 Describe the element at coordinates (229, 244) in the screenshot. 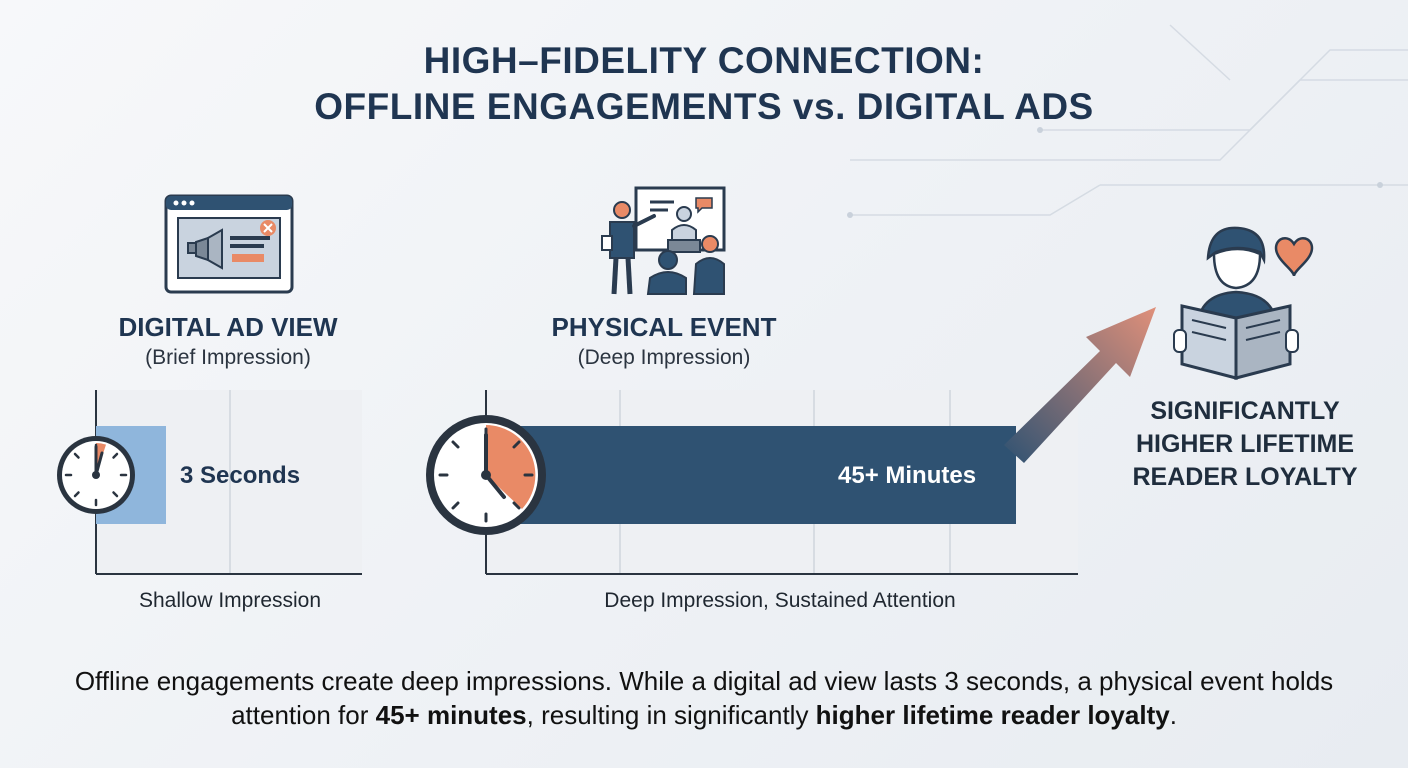

I see `browser-ad-icon` at that location.